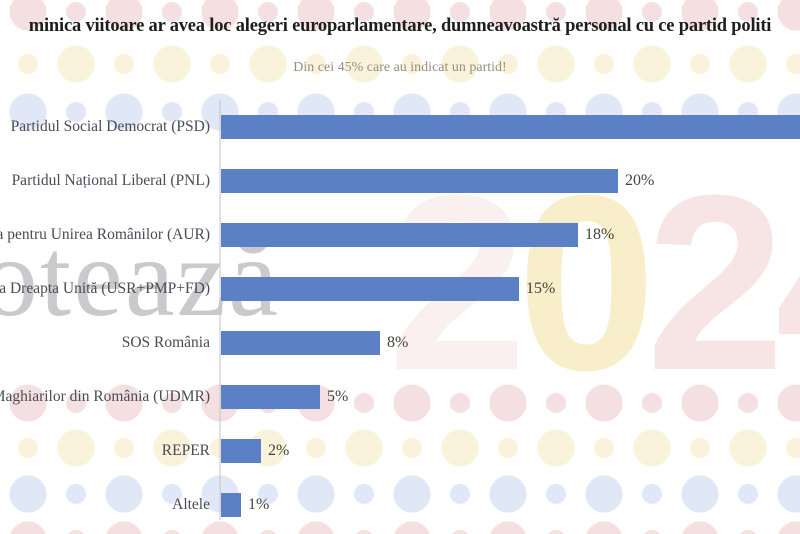  I want to click on value-label: 5%, so click(338, 396).